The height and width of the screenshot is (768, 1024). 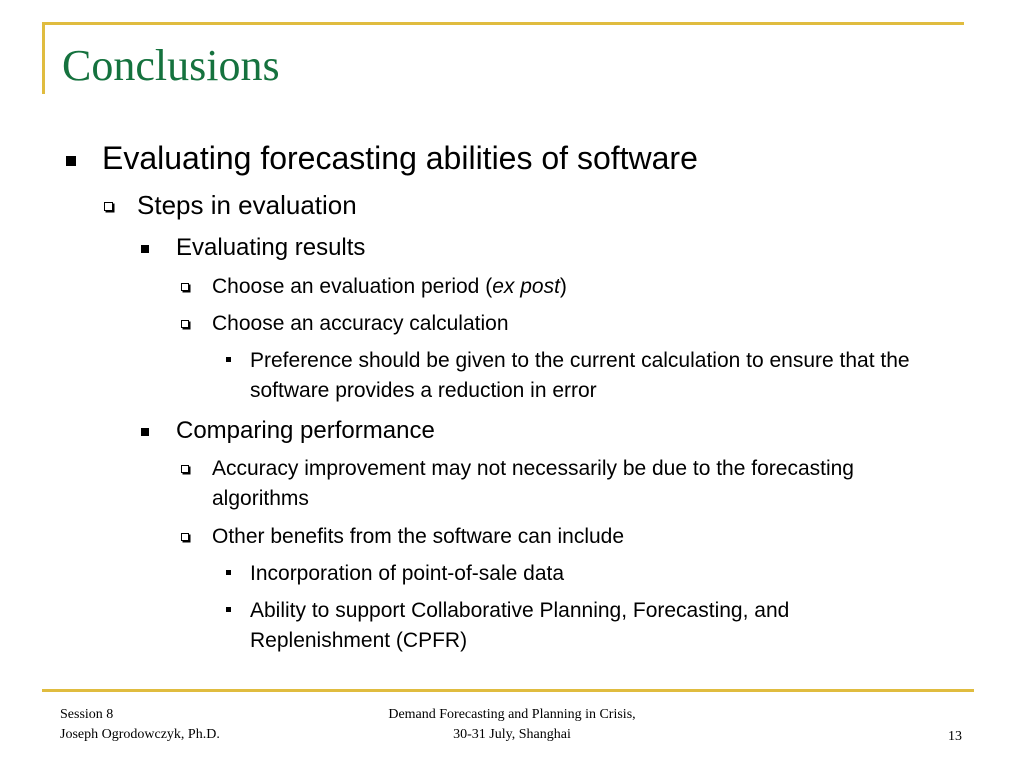 What do you see at coordinates (140, 725) in the screenshot?
I see `footer-session-info: Session 8 Joseph Ogrodowczyk, Ph.D.` at bounding box center [140, 725].